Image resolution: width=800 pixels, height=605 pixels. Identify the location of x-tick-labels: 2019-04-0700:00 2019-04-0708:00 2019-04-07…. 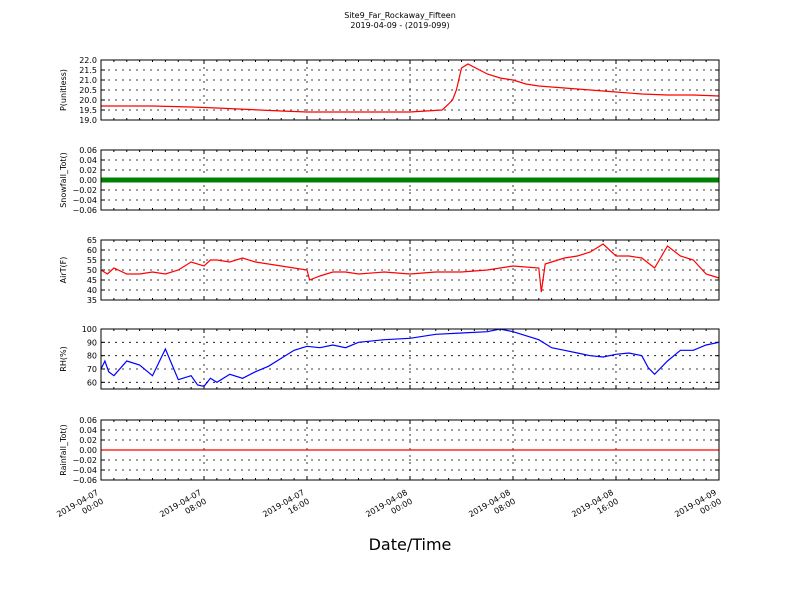
(389, 508).